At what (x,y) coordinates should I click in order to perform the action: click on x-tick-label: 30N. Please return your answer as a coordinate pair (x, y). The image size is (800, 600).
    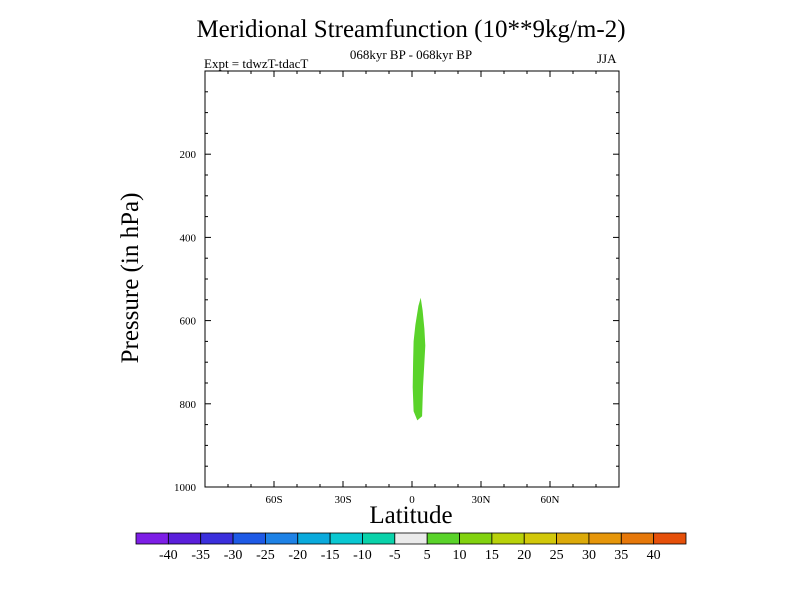
    Looking at the image, I should click on (481, 500).